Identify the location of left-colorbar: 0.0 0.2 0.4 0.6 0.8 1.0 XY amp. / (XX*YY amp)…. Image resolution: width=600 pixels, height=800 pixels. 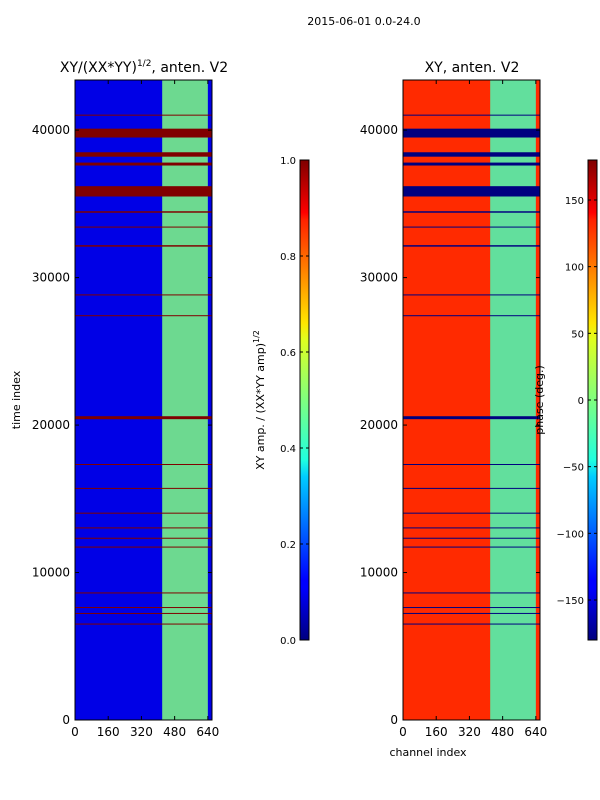
(281, 401).